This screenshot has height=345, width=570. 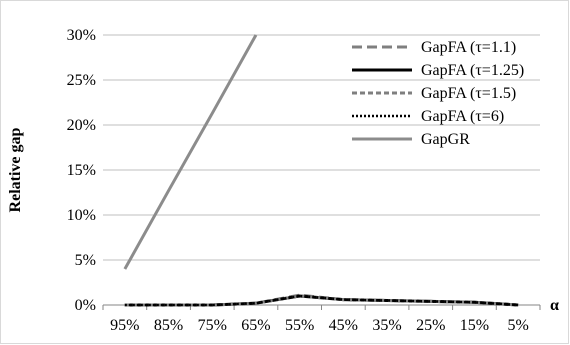 I want to click on y-axis-ticks: 0% 5% 10% 15% 20% 25% 30%, so click(x=81, y=170).